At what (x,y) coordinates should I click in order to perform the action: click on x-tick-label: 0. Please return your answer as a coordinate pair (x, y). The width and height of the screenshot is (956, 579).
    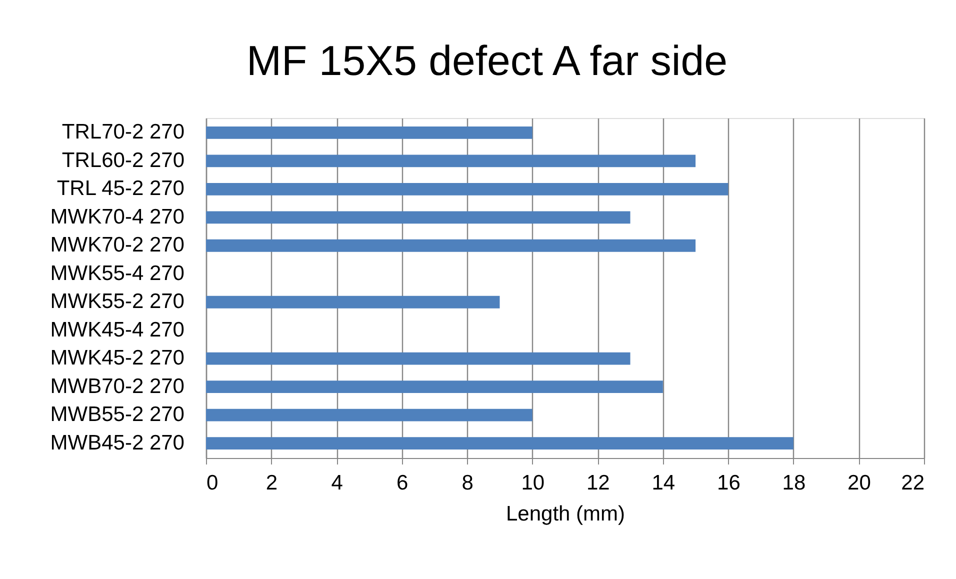
    Looking at the image, I should click on (212, 483).